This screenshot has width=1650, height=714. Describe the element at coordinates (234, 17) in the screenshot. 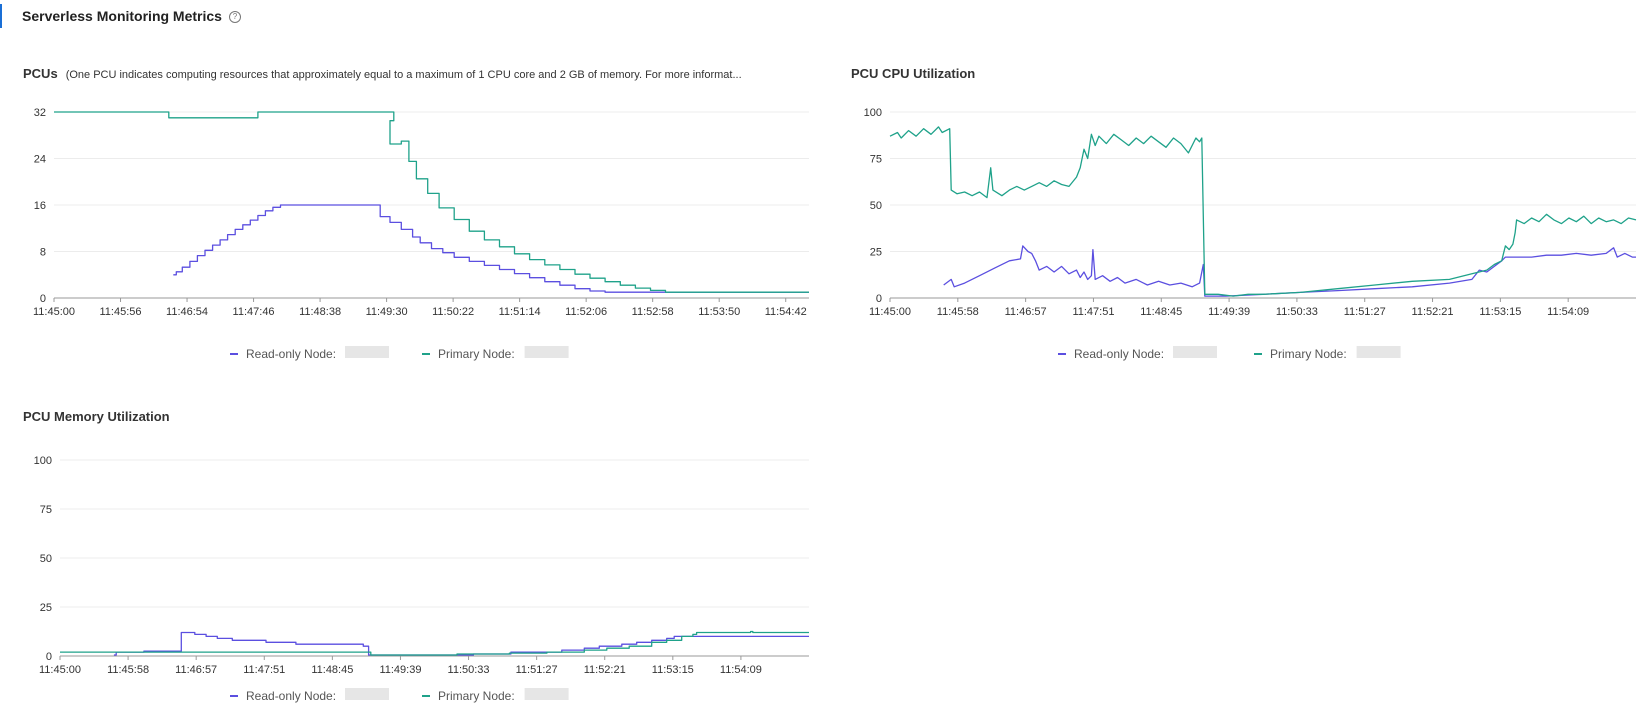

I see `help-icon: ?` at that location.